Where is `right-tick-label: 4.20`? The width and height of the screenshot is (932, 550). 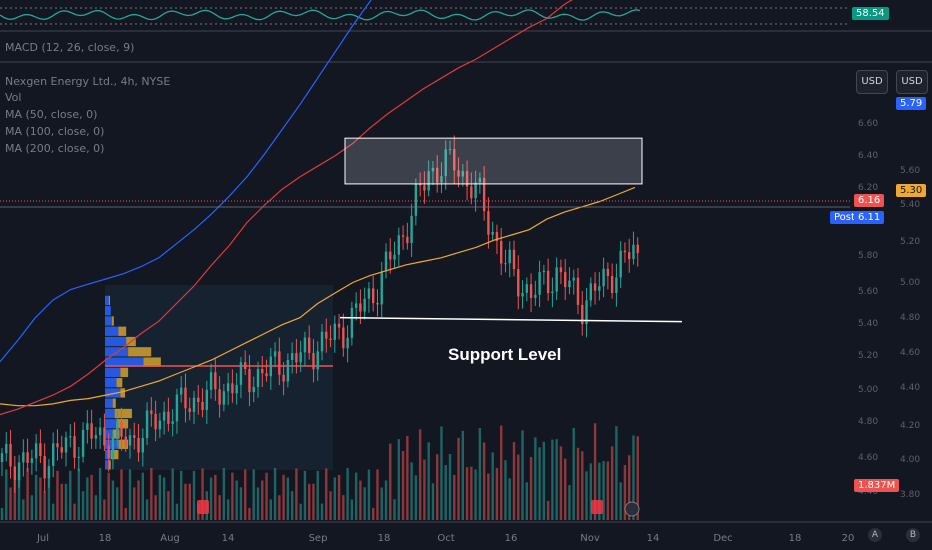 right-tick-label: 4.20 is located at coordinates (910, 426).